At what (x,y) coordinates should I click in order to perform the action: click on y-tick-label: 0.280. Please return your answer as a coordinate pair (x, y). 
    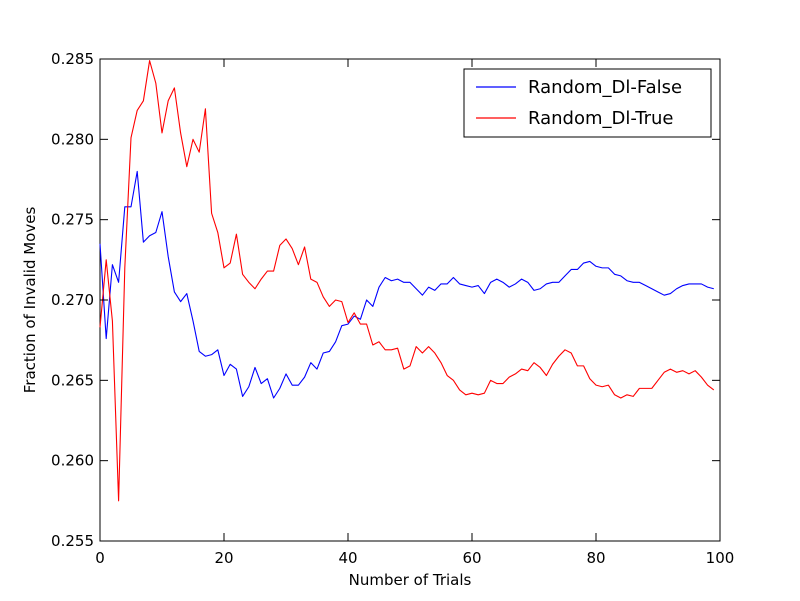
    Looking at the image, I should click on (72, 139).